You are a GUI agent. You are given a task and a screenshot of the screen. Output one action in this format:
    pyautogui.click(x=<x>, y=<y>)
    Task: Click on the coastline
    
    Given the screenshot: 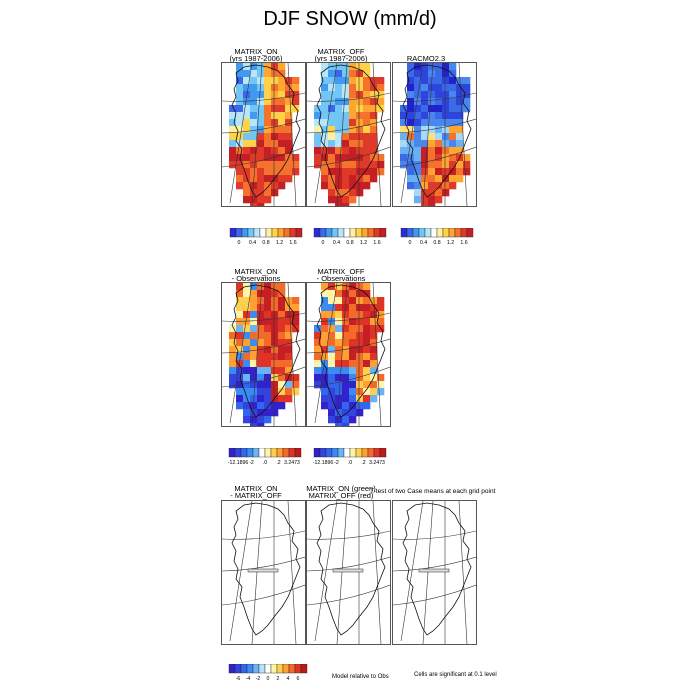 What is the action you would take?
    pyautogui.click(x=351, y=131)
    